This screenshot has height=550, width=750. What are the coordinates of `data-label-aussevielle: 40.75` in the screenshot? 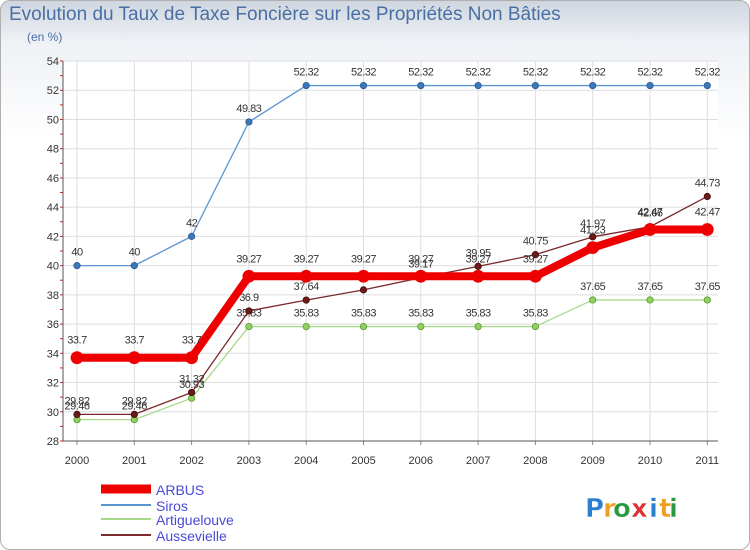 It's located at (535, 242).